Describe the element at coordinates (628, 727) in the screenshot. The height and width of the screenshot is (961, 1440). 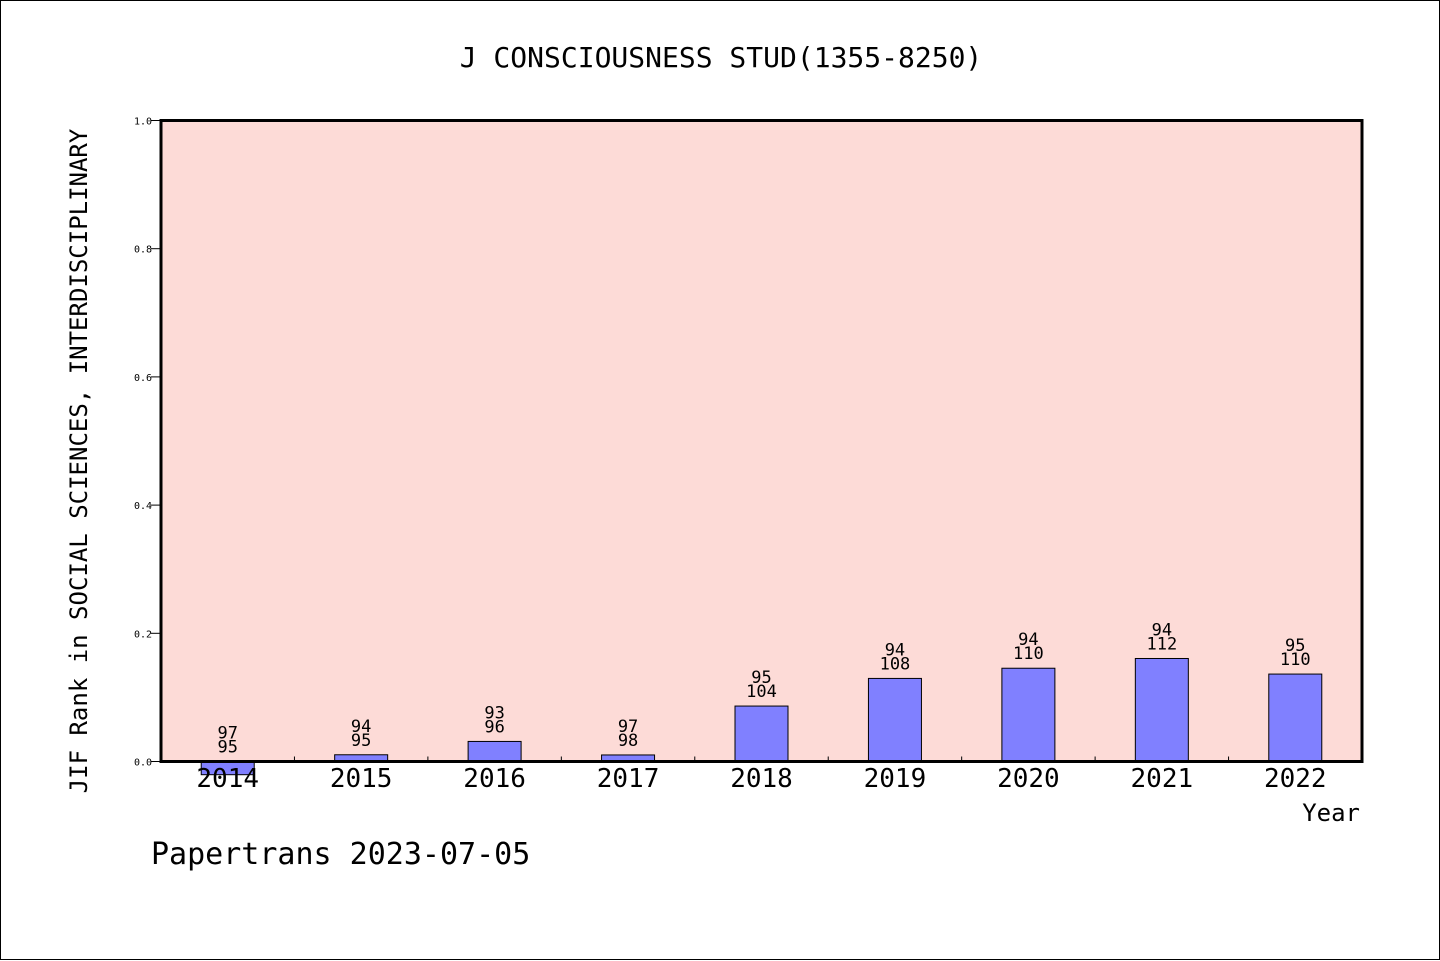
I see `bar-rank-label-2017: 97` at that location.